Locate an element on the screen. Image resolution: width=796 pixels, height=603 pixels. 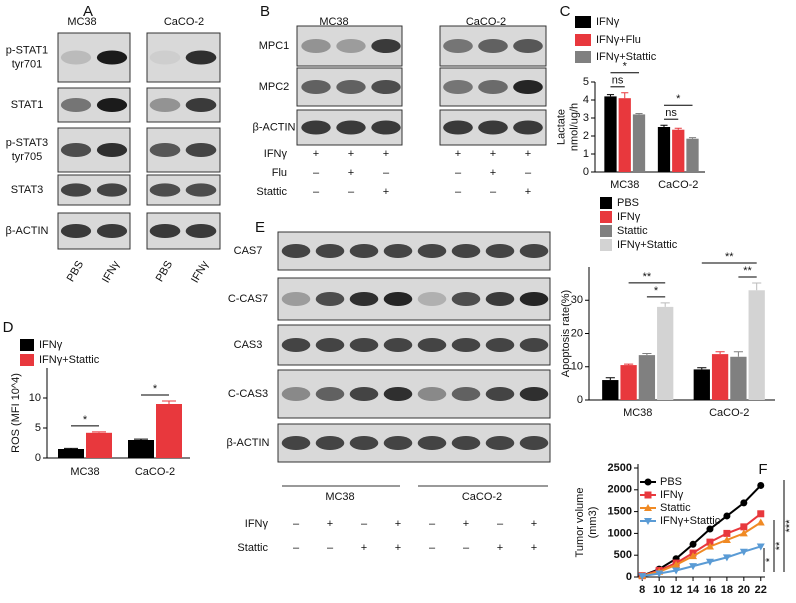
y-tick-label: 1000 is located at coordinates (620, 533).